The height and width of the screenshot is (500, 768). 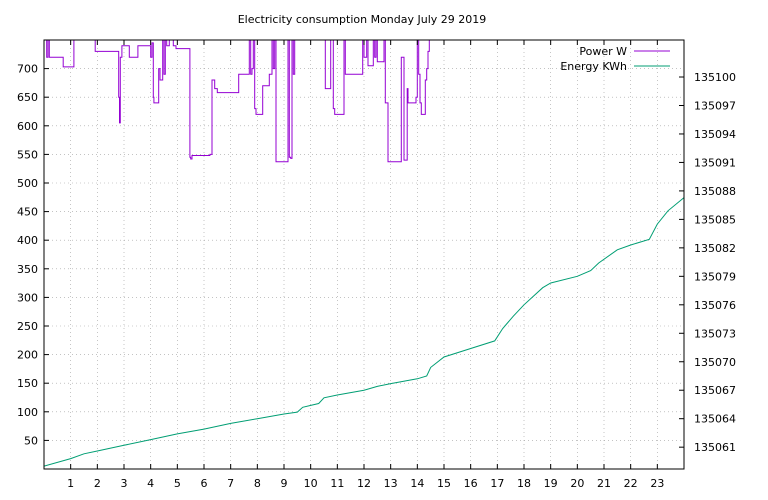 I want to click on y-tick-label: 650, so click(x=27, y=97).